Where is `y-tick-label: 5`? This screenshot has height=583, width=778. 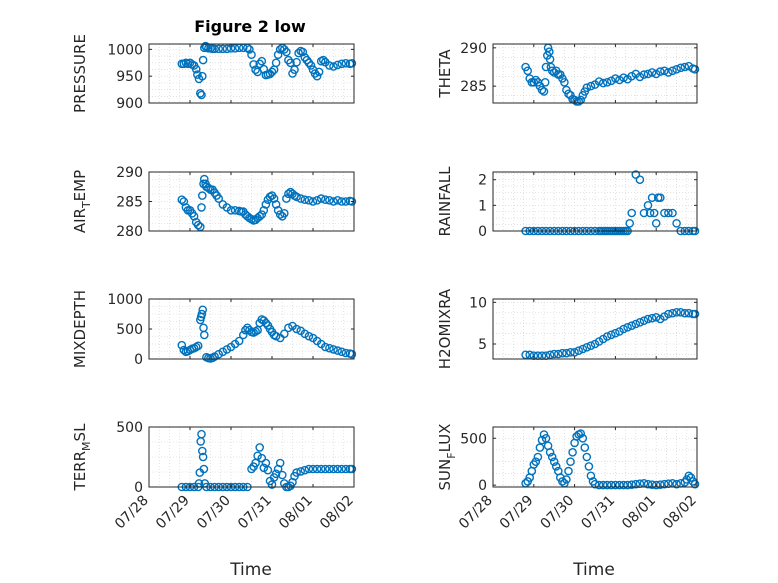
y-tick-label: 5 is located at coordinates (482, 345).